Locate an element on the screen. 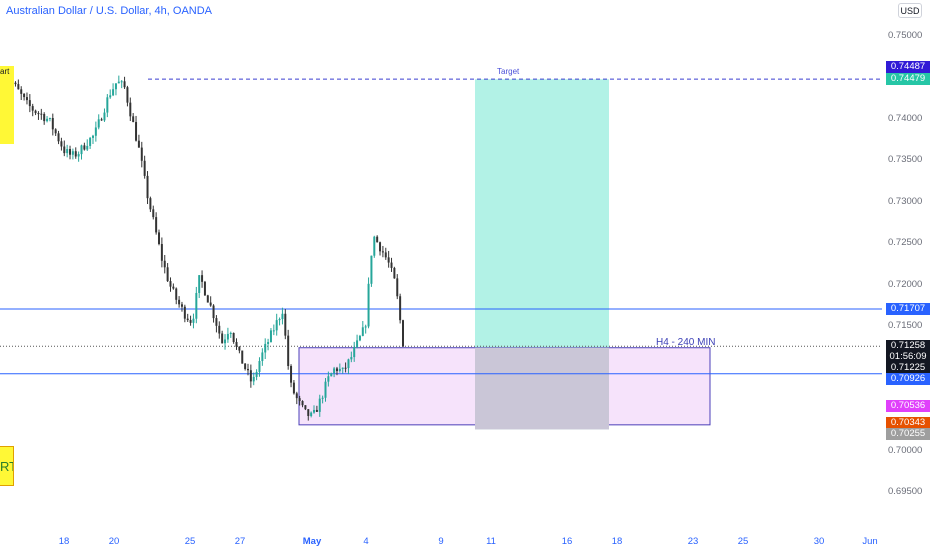 The width and height of the screenshot is (932, 550). y-tick-label: 0.69500 is located at coordinates (905, 491).